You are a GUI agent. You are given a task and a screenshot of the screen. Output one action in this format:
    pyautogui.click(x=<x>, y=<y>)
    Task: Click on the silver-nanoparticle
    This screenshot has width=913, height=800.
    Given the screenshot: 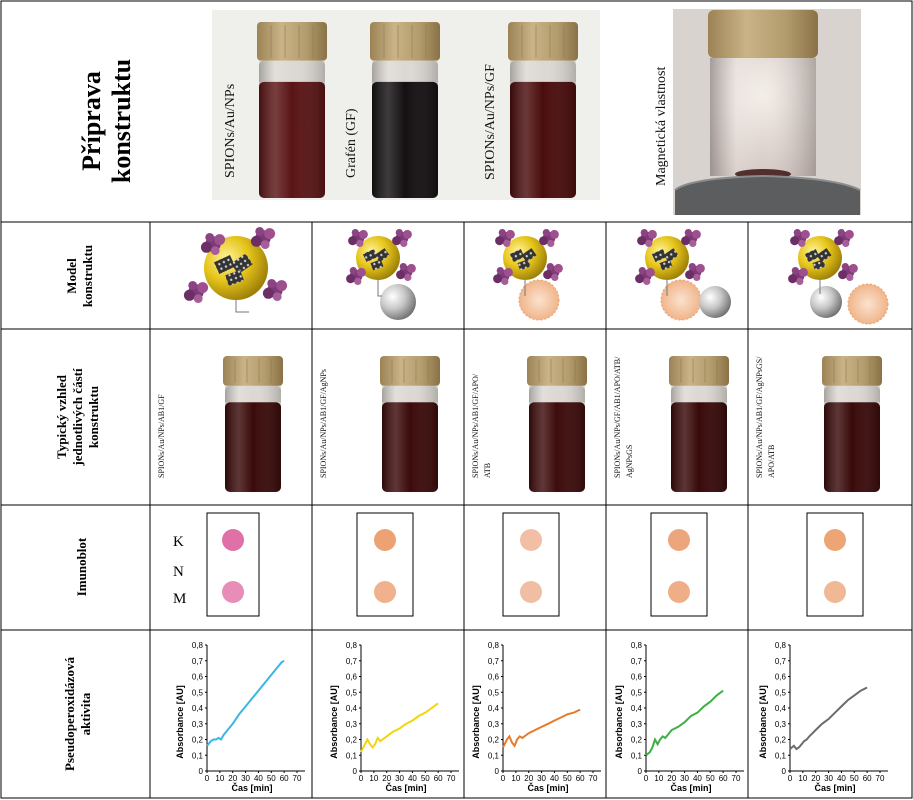 What is the action you would take?
    pyautogui.click(x=398, y=302)
    